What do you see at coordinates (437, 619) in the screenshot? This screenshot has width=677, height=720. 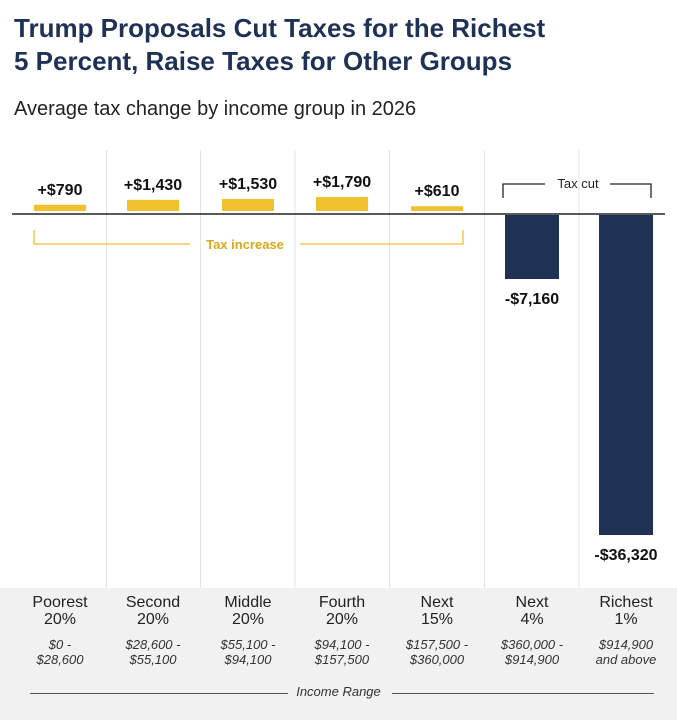 I see `group-percent: 15%` at bounding box center [437, 619].